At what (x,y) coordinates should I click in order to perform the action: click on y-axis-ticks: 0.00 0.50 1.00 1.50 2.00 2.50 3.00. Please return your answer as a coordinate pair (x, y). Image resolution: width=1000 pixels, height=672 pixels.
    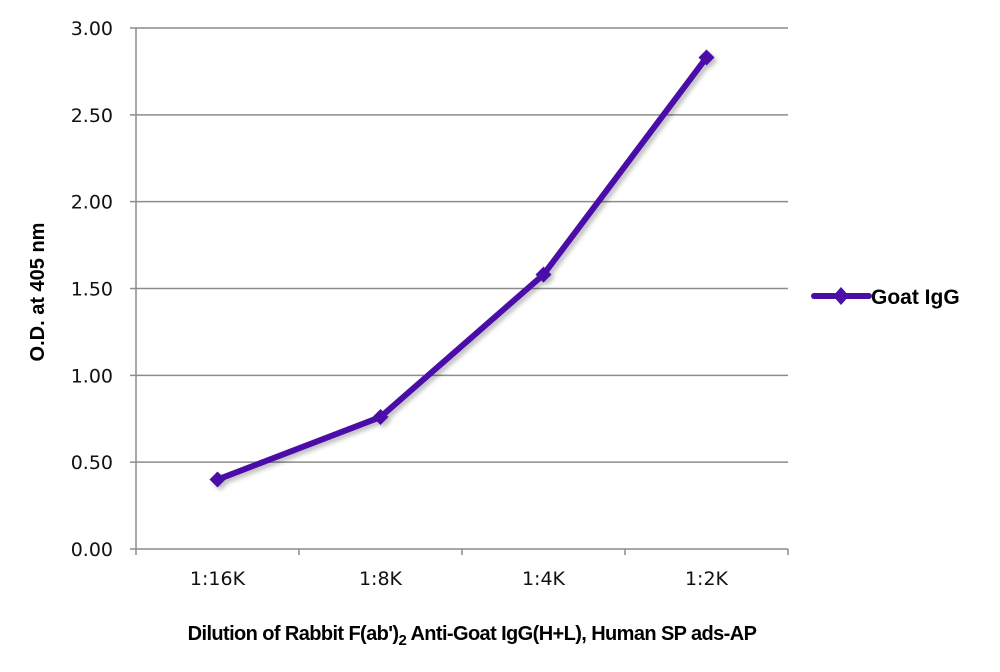
    Looking at the image, I should click on (92, 289).